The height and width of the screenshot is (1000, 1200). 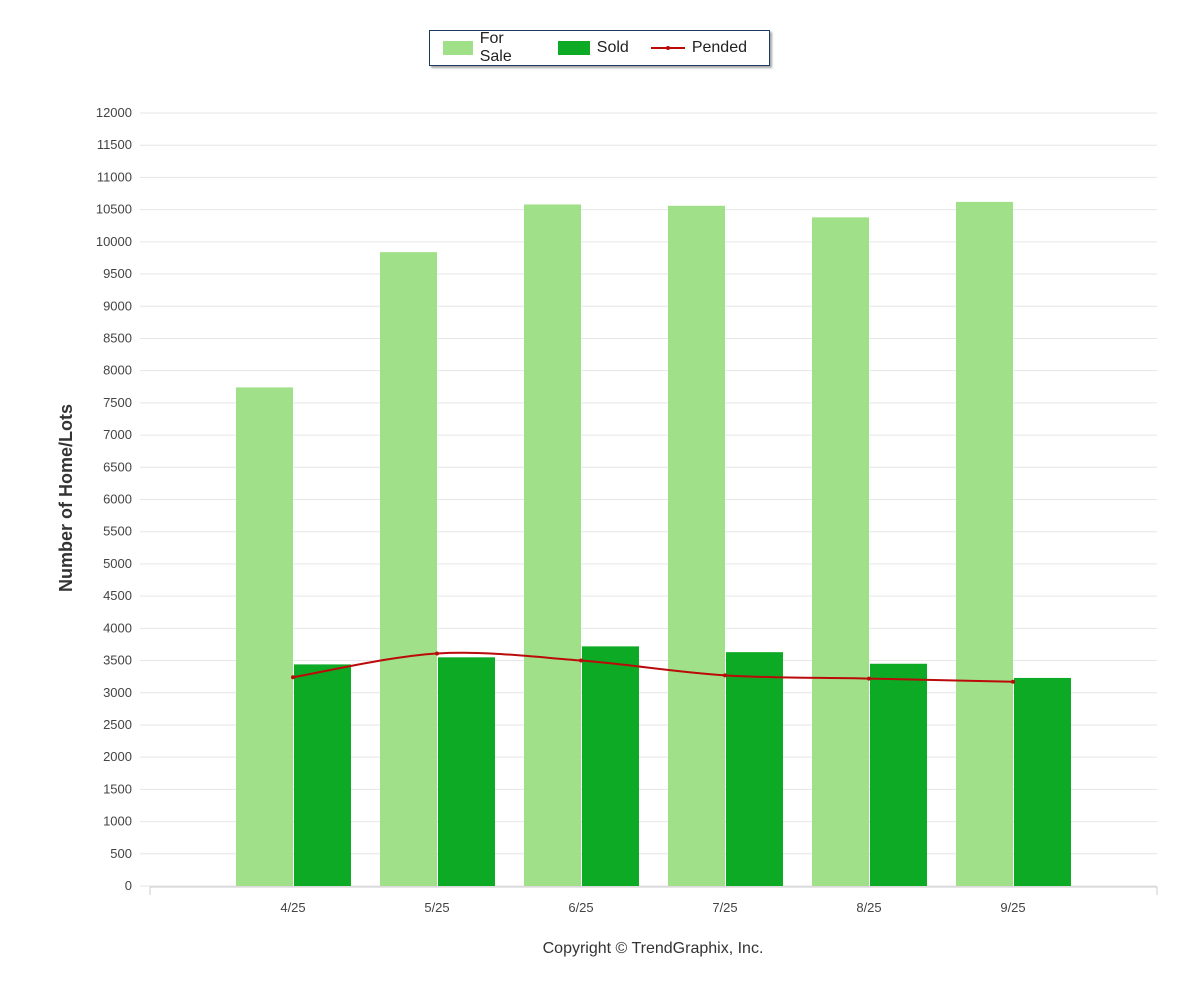 What do you see at coordinates (719, 47) in the screenshot?
I see `legend-label-pended: Pended` at bounding box center [719, 47].